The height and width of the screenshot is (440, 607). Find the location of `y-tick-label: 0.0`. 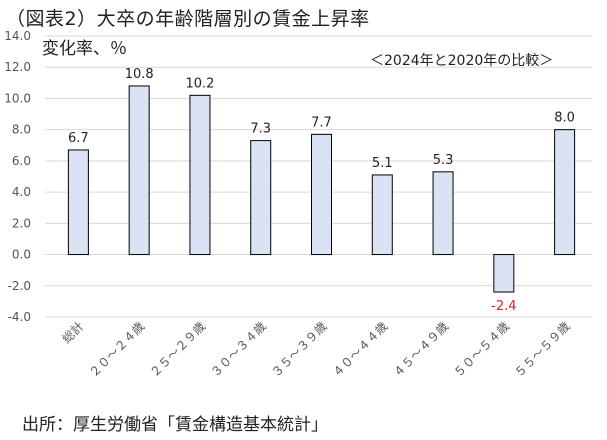

y-tick-label: 0.0 is located at coordinates (21, 255).